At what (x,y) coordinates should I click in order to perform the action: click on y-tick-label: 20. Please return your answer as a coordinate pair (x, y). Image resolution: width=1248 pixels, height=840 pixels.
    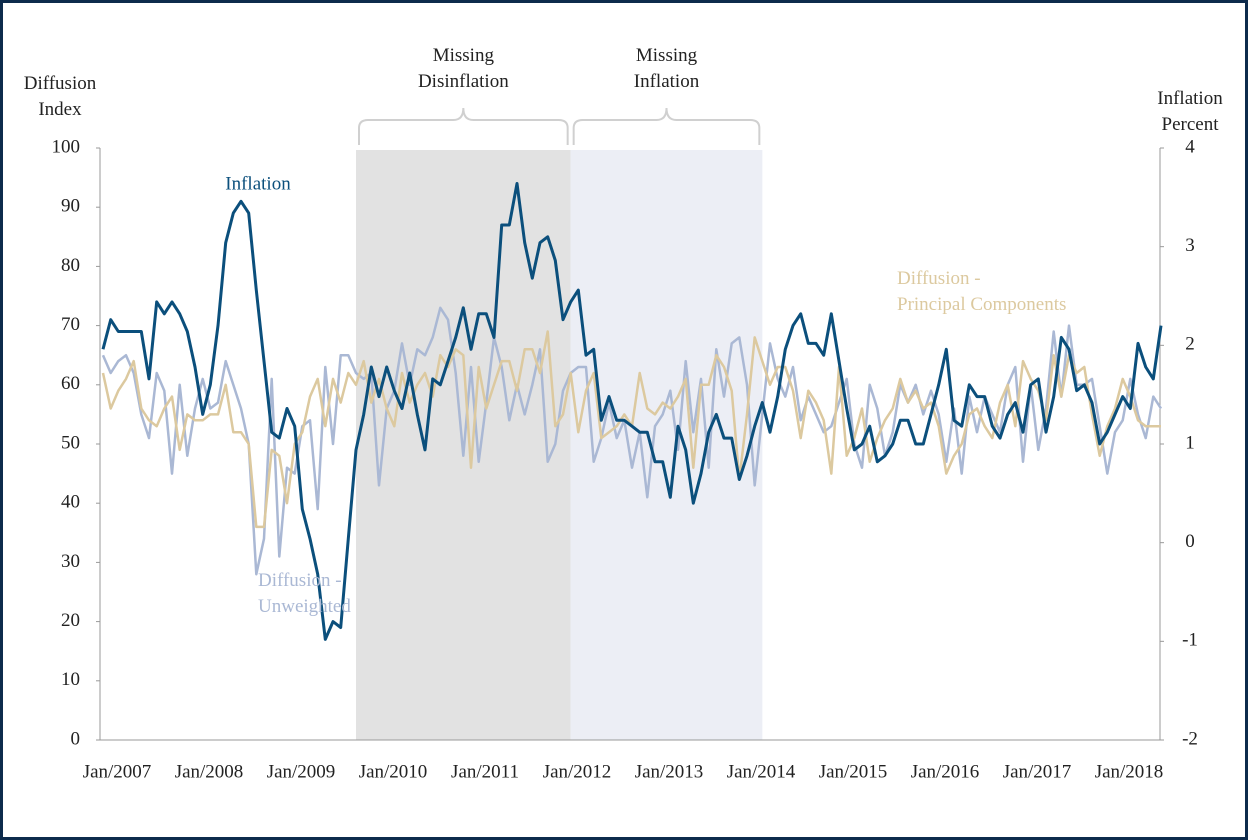
    Looking at the image, I should click on (70, 620).